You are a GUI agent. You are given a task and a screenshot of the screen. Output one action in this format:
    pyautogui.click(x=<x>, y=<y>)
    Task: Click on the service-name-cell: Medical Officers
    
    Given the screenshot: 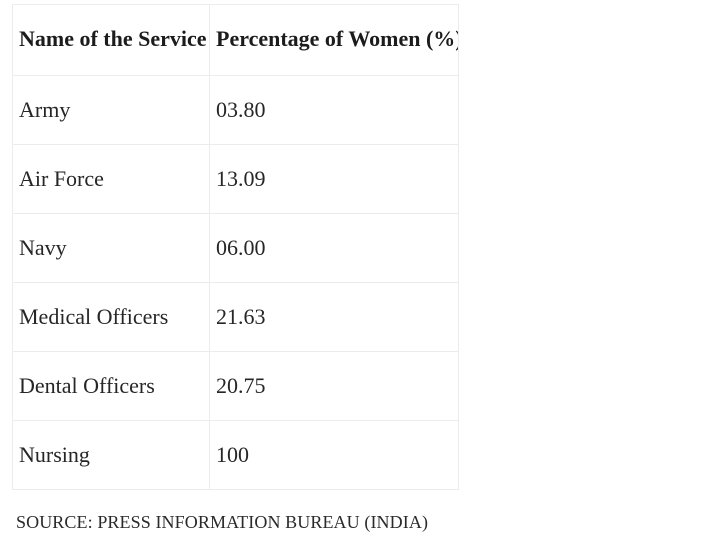 What is the action you would take?
    pyautogui.click(x=111, y=317)
    